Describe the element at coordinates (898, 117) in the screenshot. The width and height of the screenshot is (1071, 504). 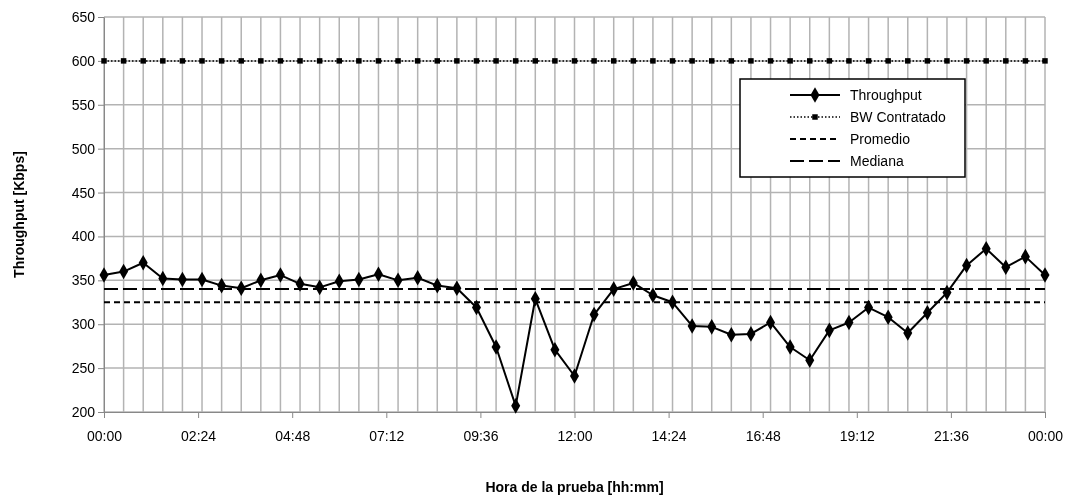
I see `legend-label: BW Contratado` at that location.